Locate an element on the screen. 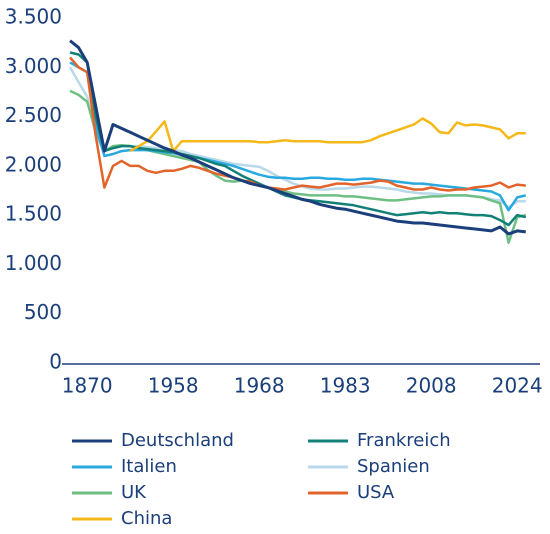 Image resolution: width=550 pixels, height=534 pixels. legend-label: UK is located at coordinates (134, 492).